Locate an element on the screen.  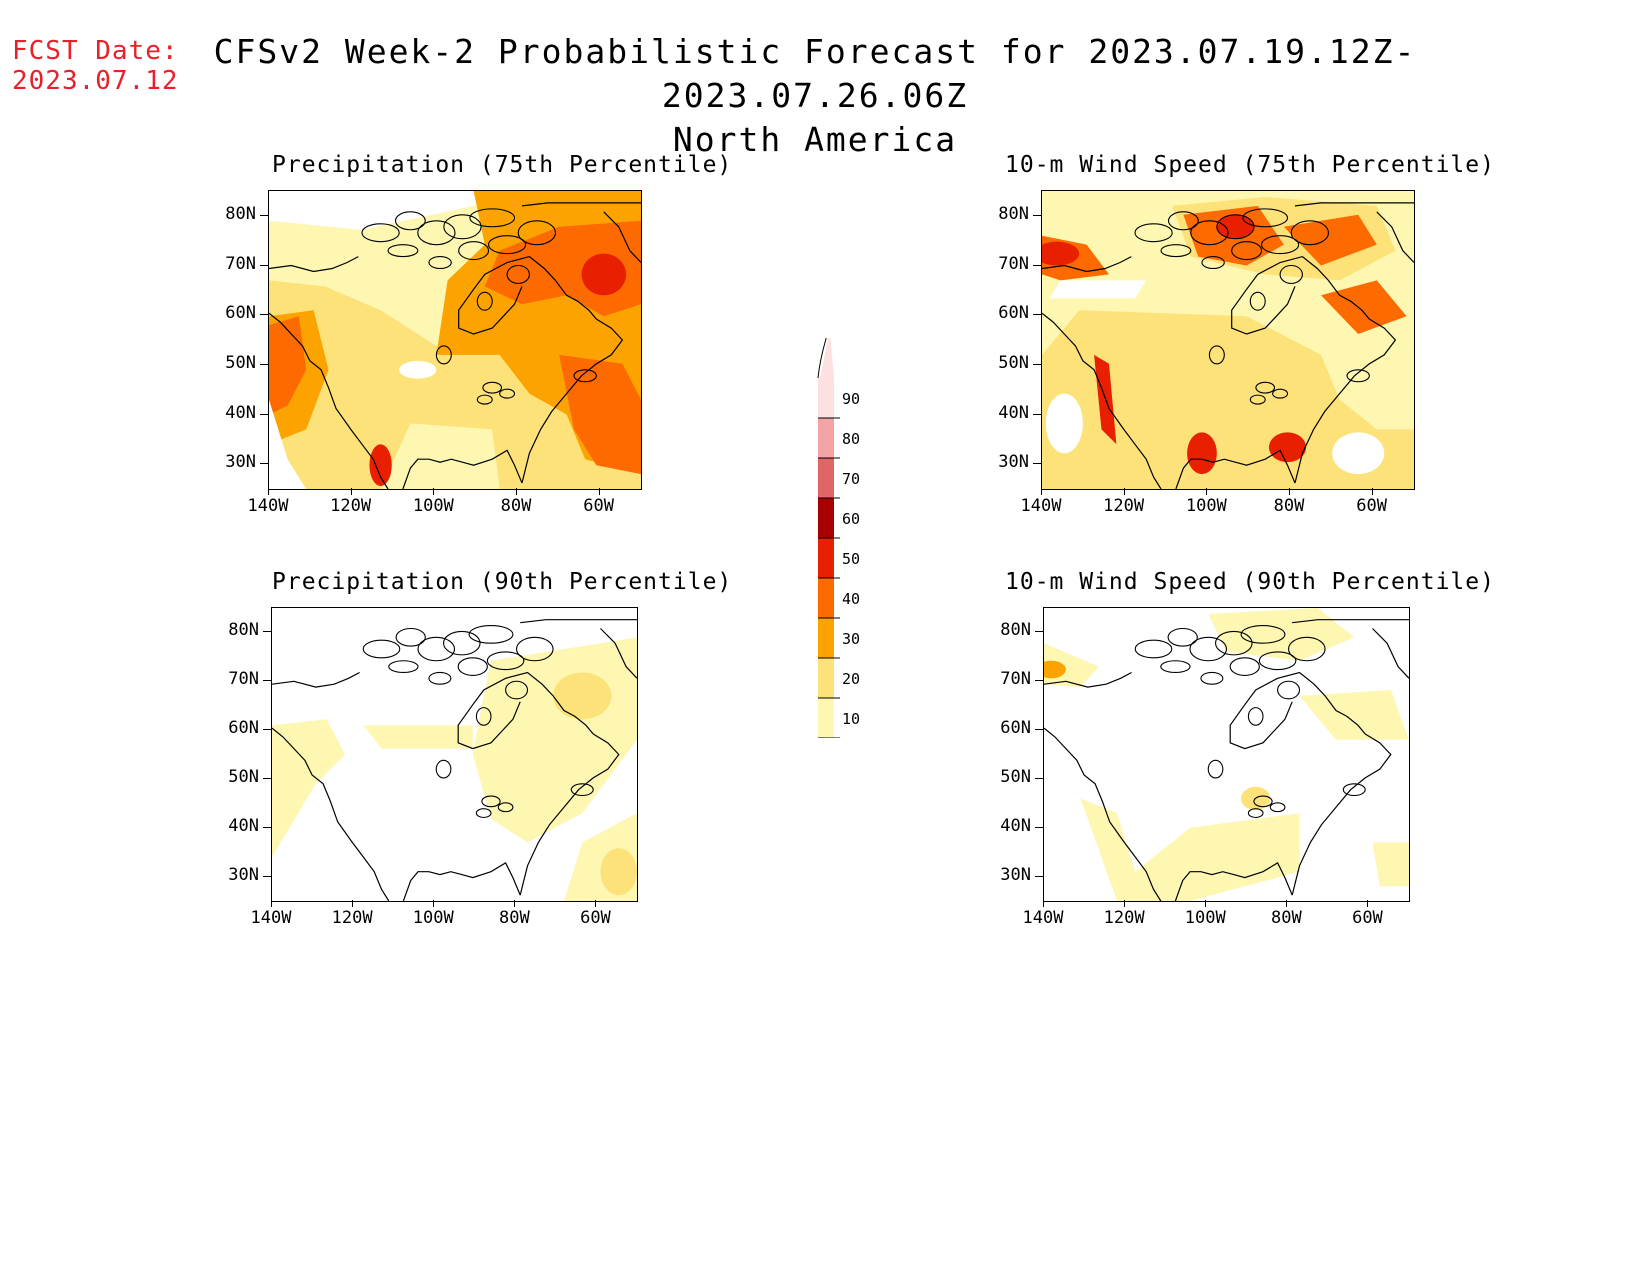
colorbar-label: 10 is located at coordinates (851, 719).